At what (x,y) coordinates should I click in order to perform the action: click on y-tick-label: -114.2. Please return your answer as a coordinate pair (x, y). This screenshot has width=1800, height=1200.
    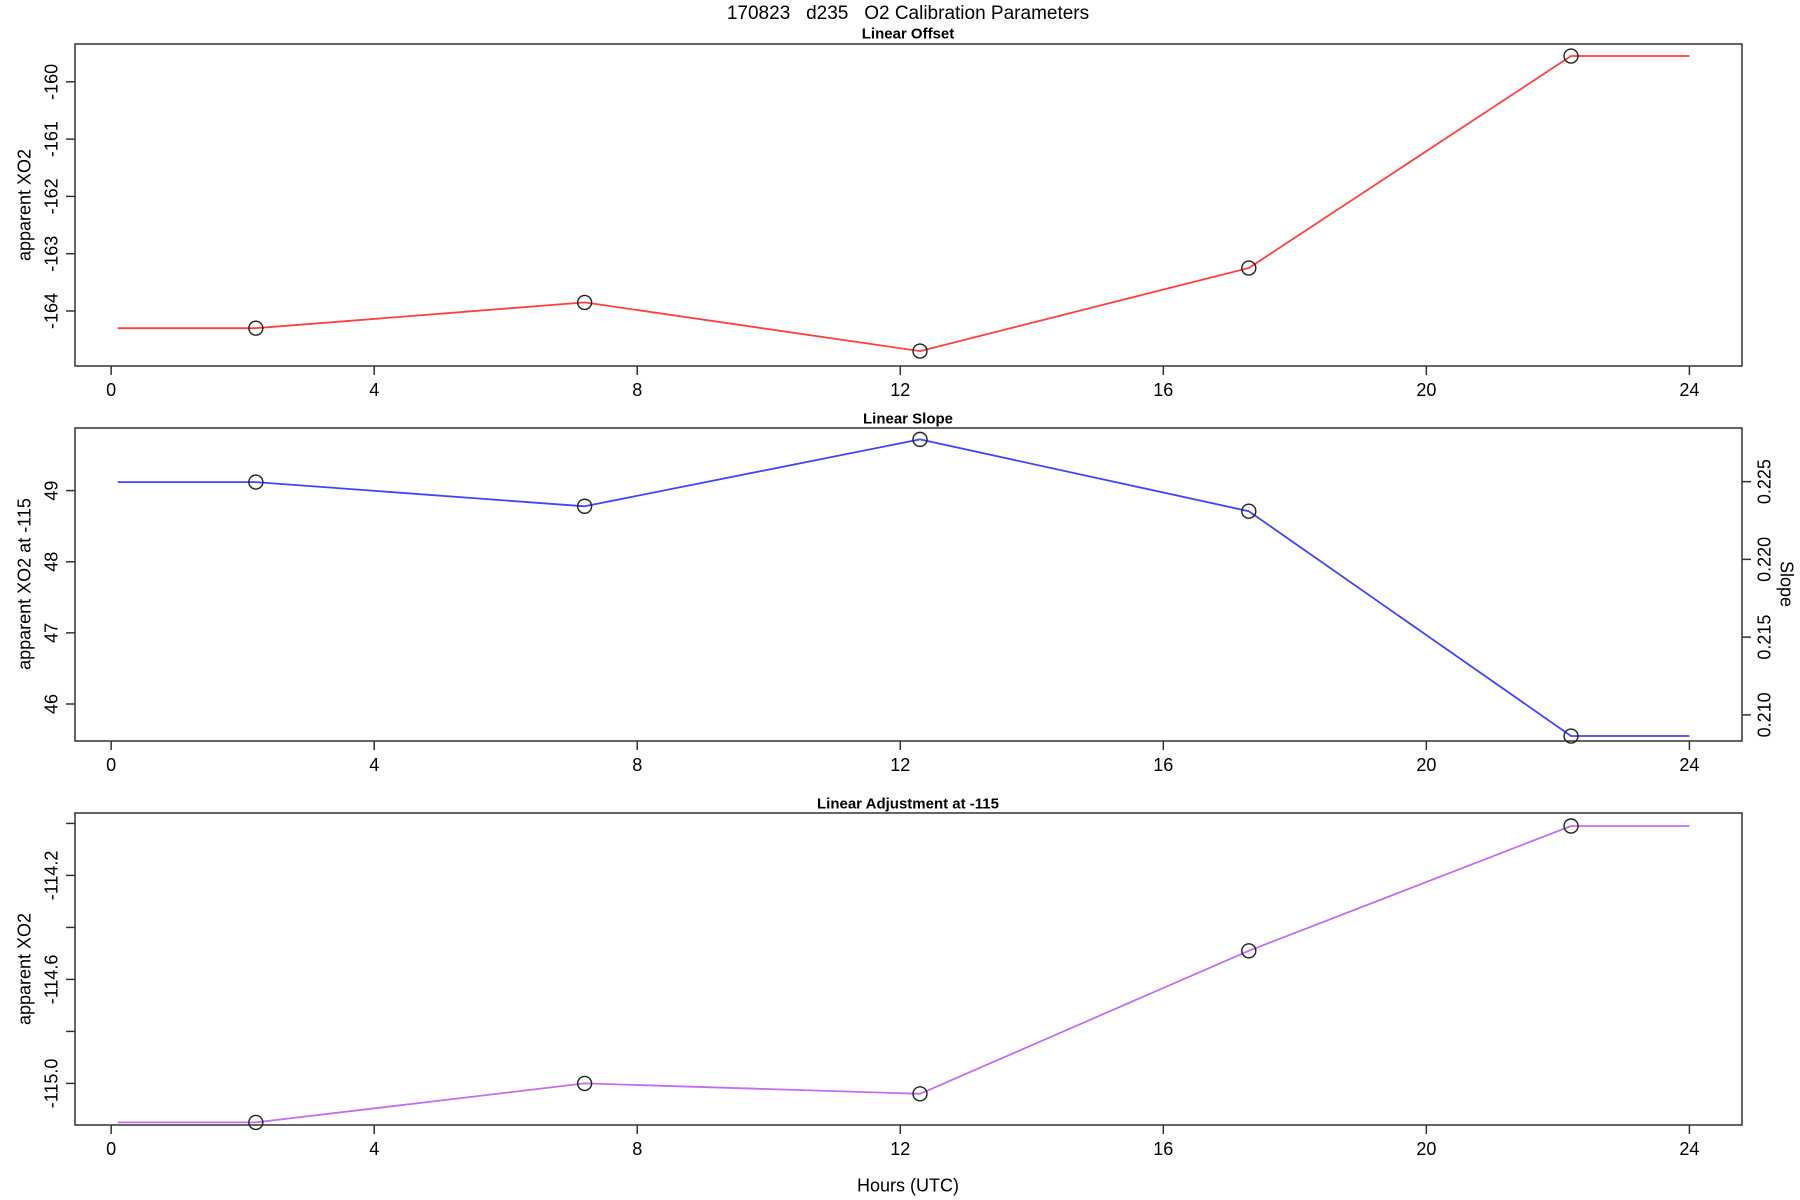
    Looking at the image, I should click on (52, 876).